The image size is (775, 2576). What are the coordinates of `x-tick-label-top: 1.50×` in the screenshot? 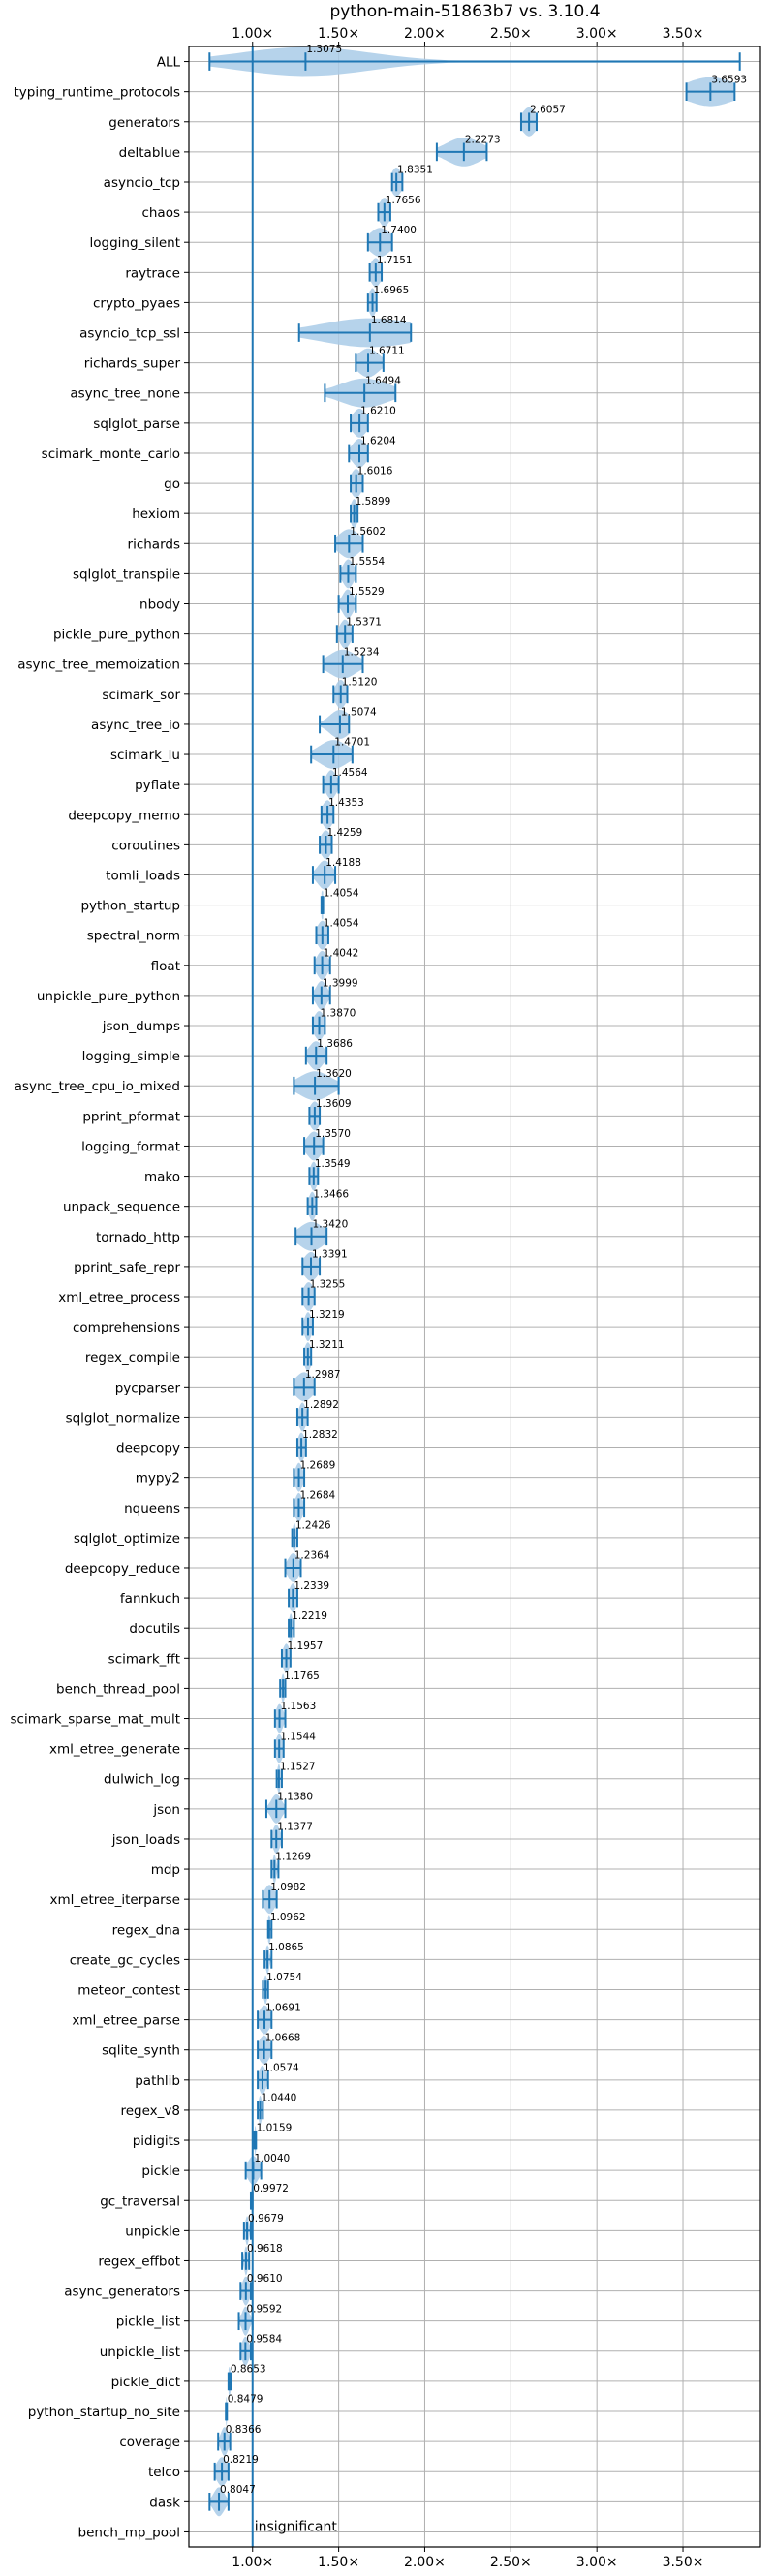 It's located at (338, 34).